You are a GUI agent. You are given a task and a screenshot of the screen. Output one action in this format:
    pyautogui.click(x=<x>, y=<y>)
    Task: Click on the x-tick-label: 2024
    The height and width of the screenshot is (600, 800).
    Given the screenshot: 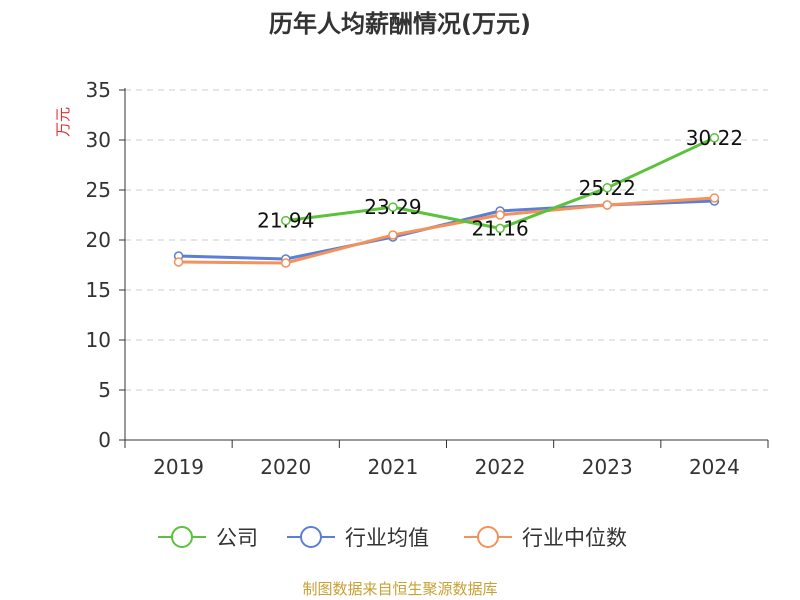 What is the action you would take?
    pyautogui.click(x=714, y=467)
    